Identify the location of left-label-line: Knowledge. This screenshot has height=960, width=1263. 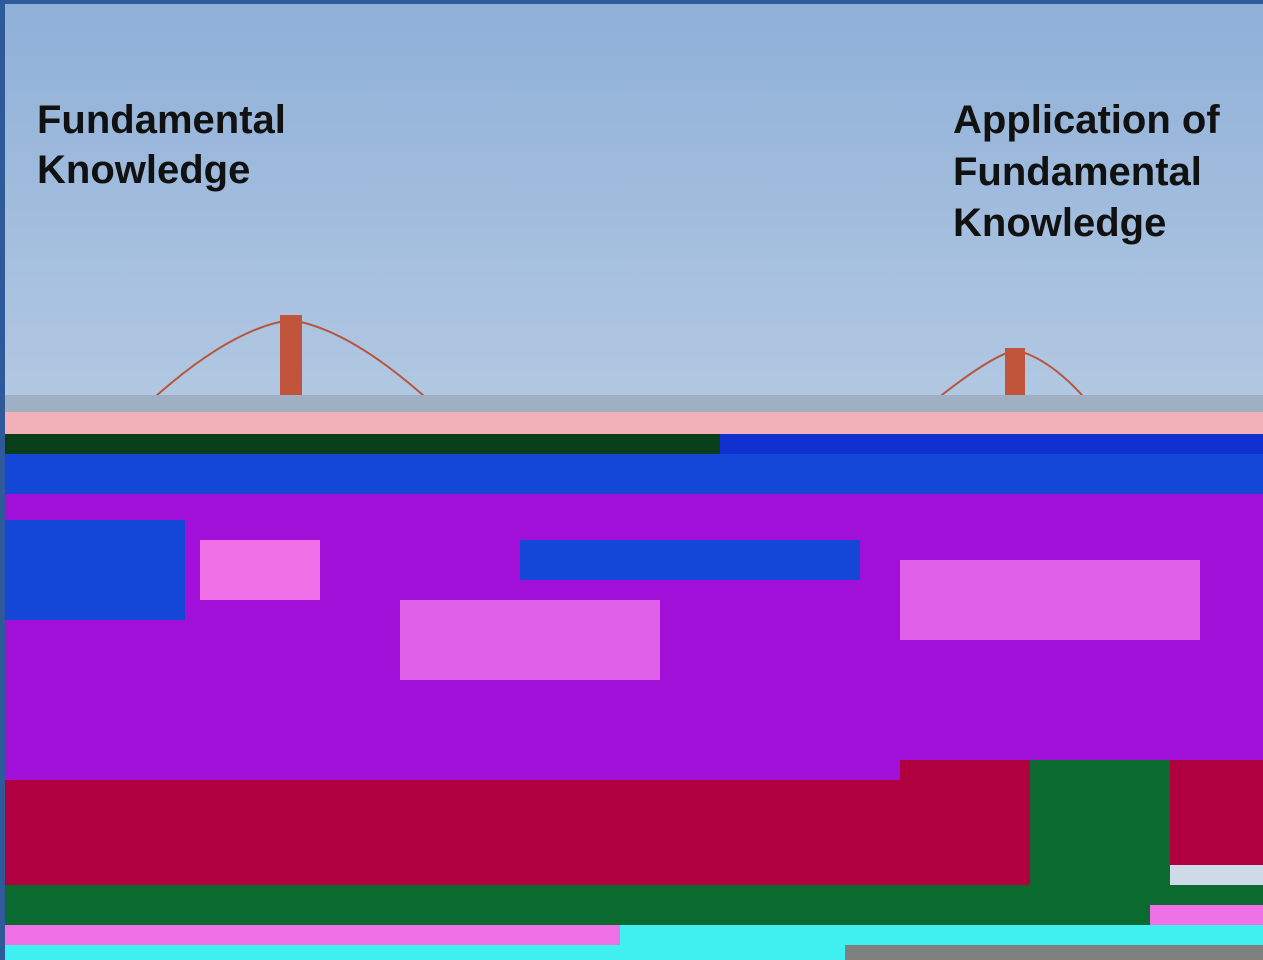
(143, 170).